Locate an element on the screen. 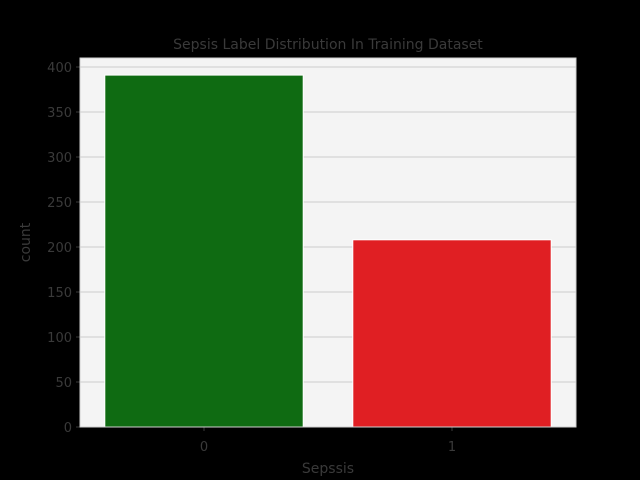 Image resolution: width=640 pixels, height=480 pixels. y-tick-label: 300 is located at coordinates (59, 158).